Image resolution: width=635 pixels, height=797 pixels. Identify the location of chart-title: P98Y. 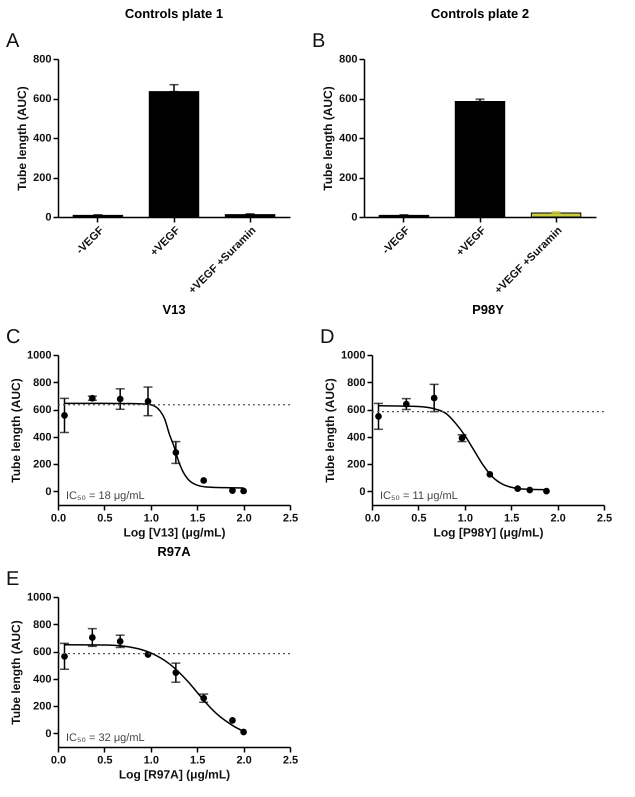
(488, 309).